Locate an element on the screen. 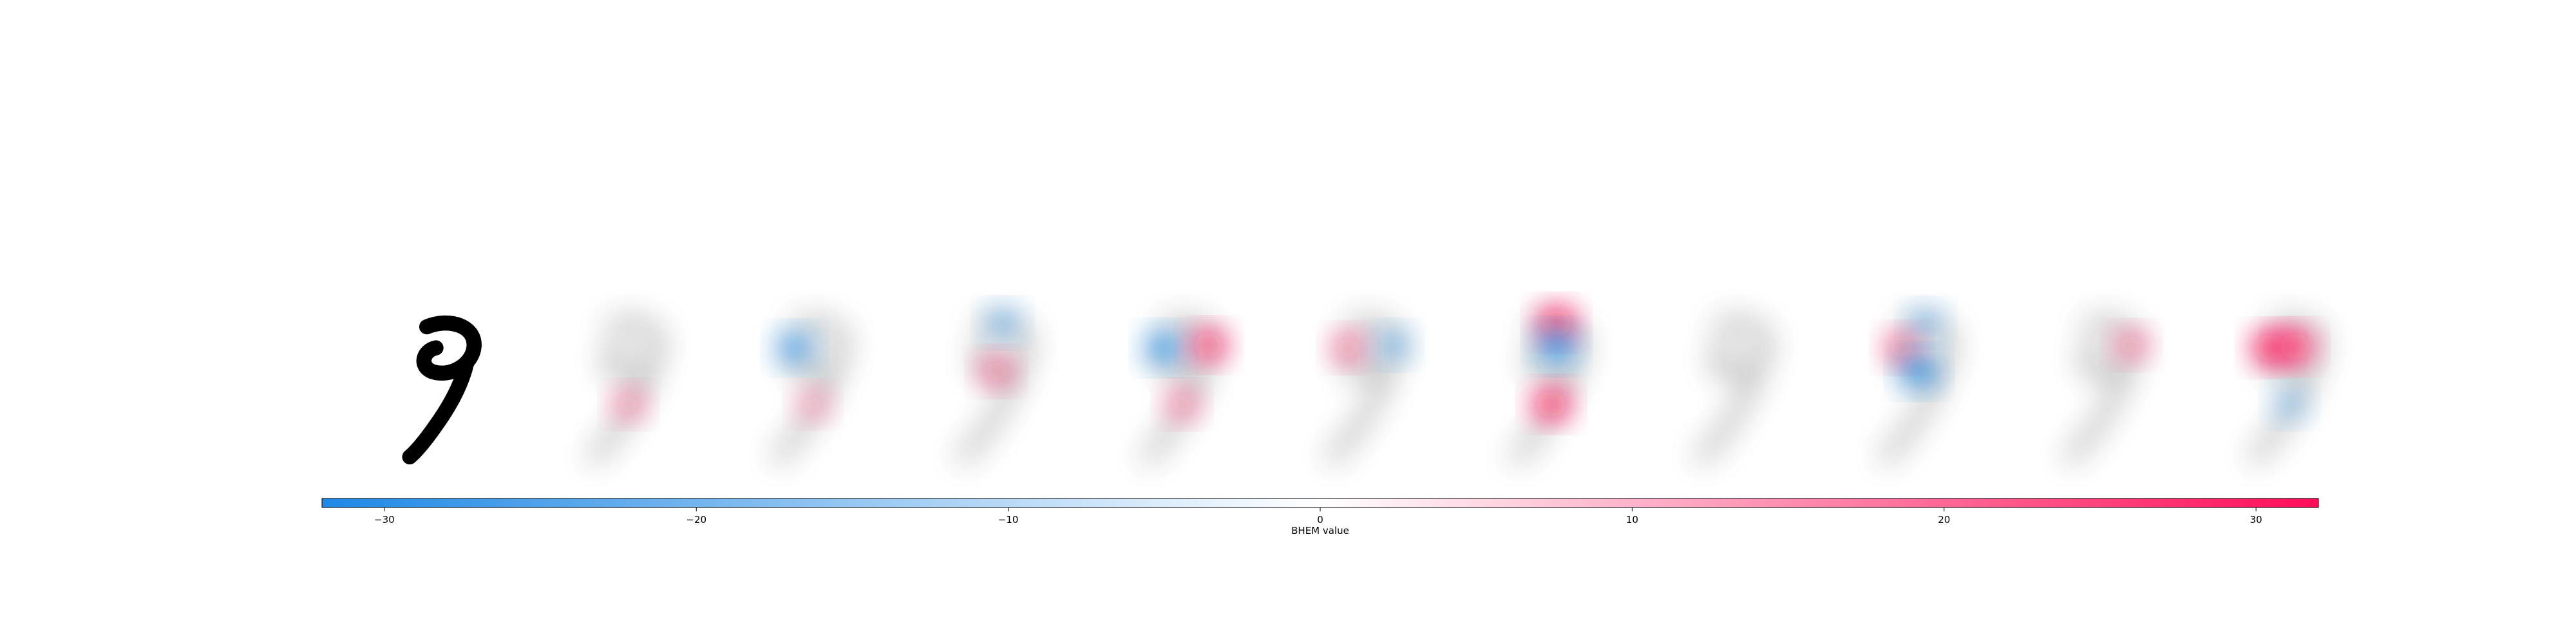 This screenshot has height=644, width=2576. input-digit-panel is located at coordinates (442, 390).